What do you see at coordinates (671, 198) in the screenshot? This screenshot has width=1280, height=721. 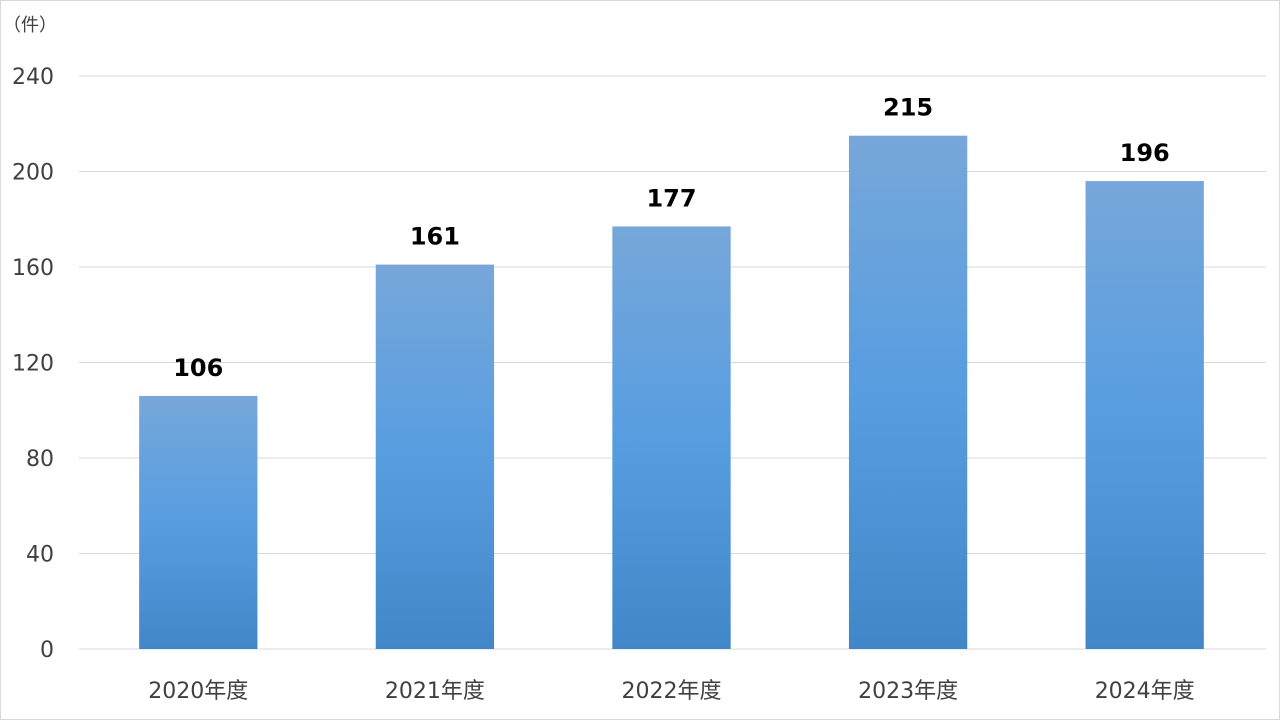 I see `data-label-3: 177` at bounding box center [671, 198].